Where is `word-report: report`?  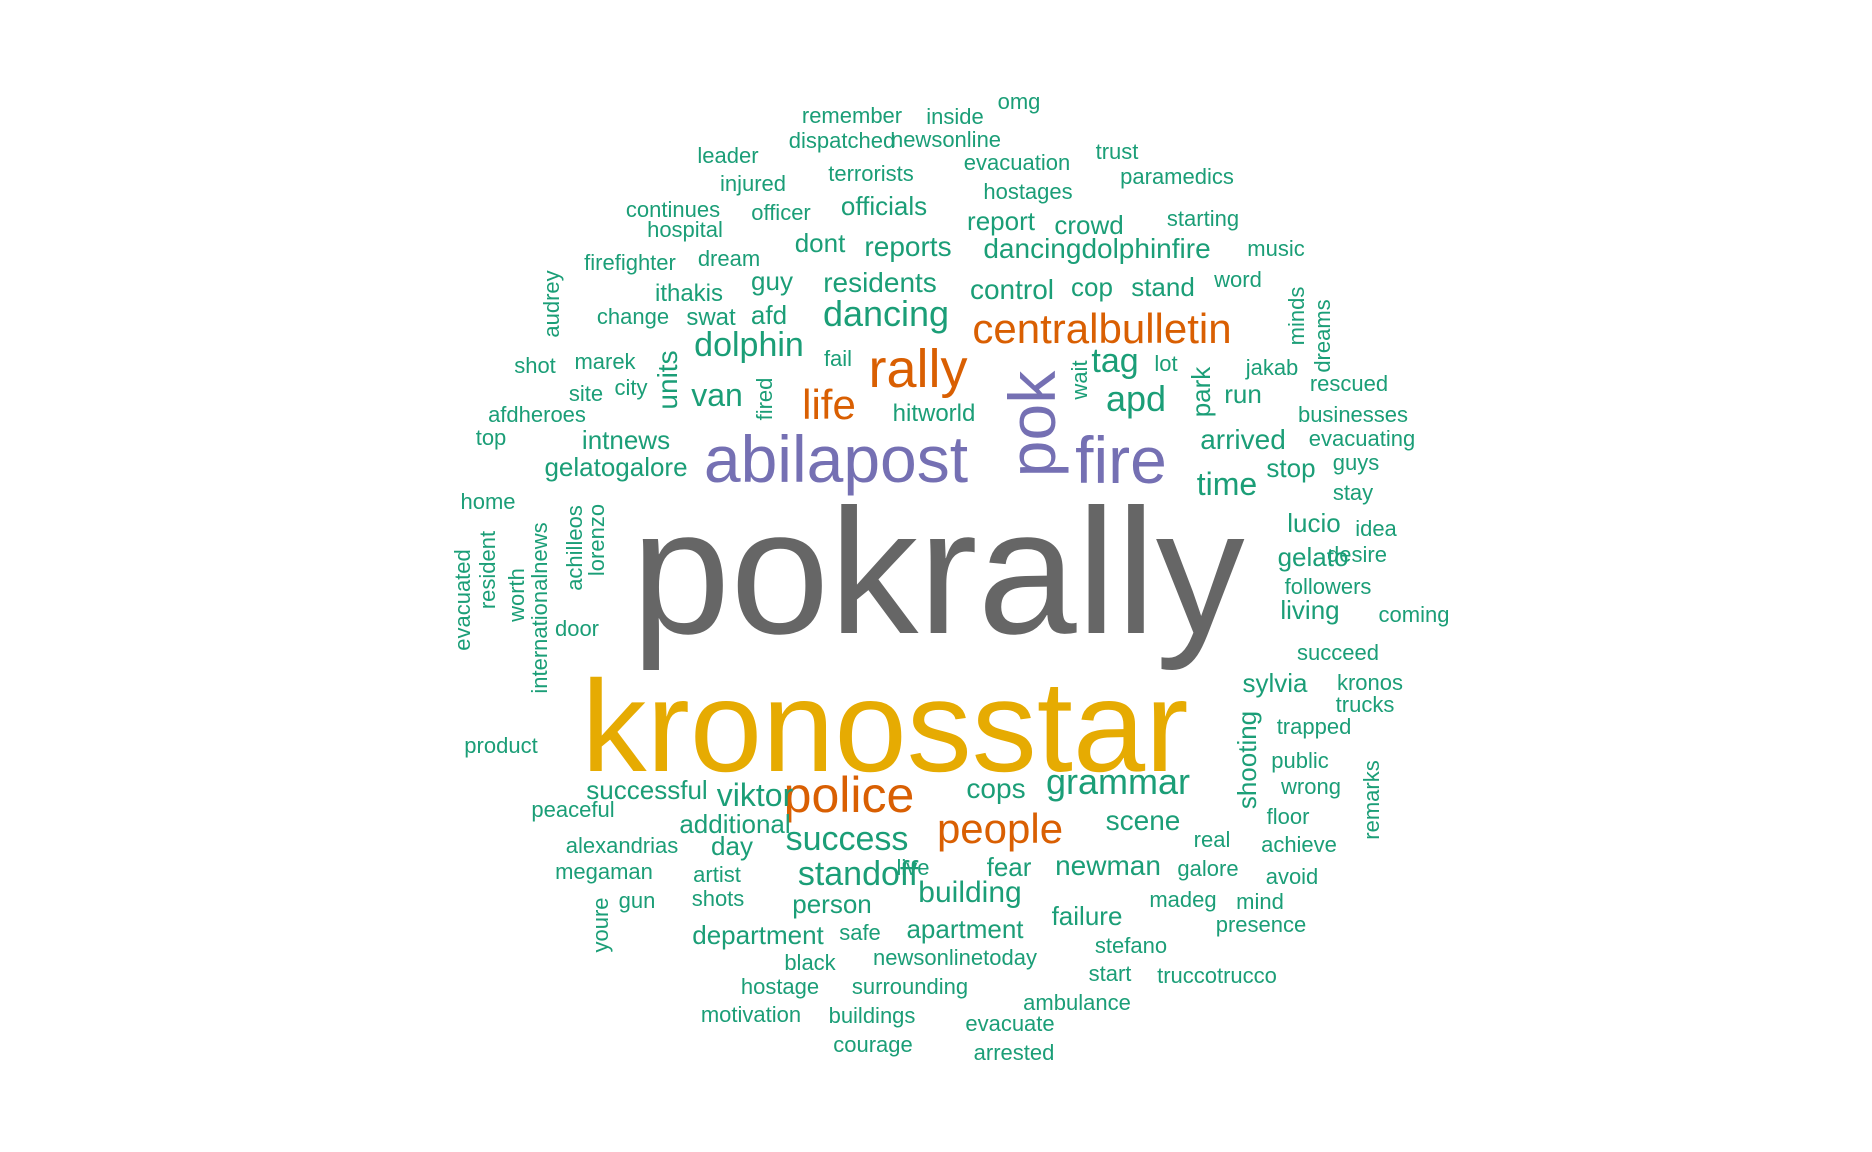
word-report: report is located at coordinates (1001, 221).